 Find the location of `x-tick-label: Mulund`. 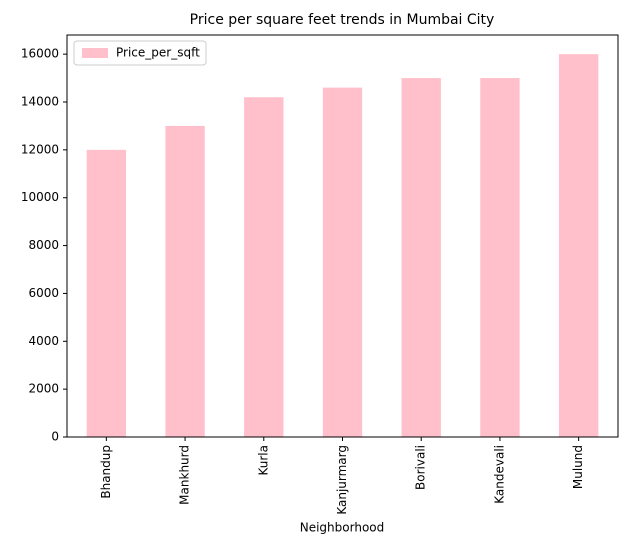

x-tick-label: Mulund is located at coordinates (578, 467).